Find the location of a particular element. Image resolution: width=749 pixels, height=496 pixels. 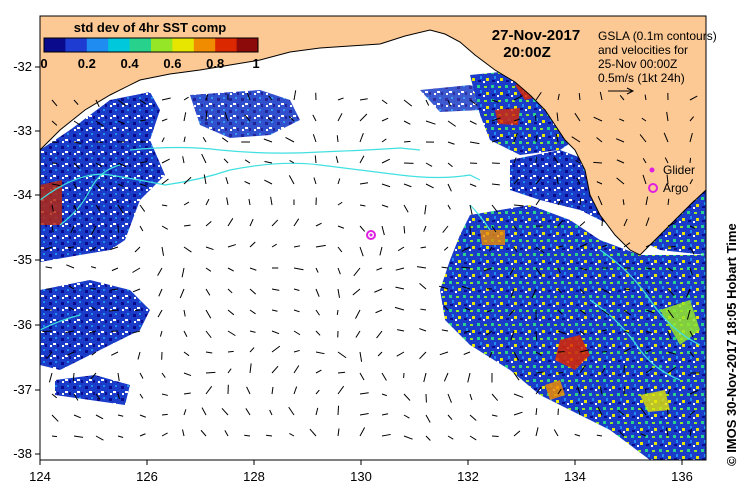

colorbar-tick: 0.2 is located at coordinates (87, 63).